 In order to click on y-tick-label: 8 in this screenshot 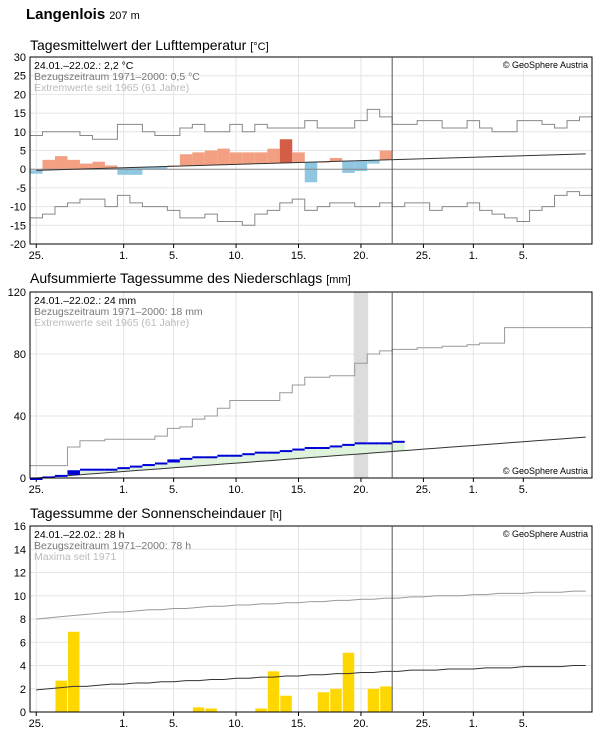, I will do `click(23, 620)`.